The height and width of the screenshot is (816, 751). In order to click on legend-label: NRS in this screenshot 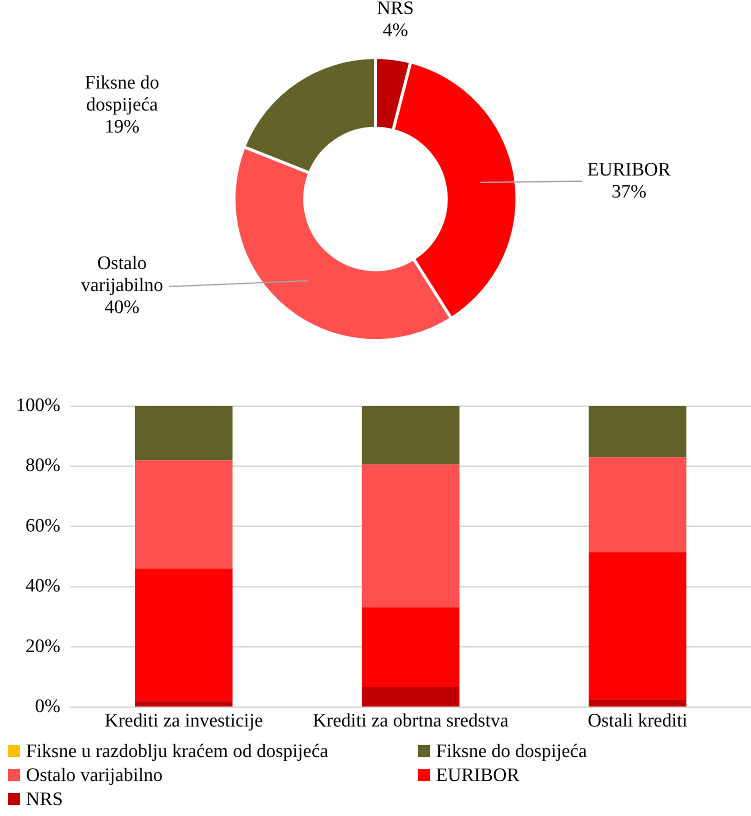, I will do `click(44, 800)`.